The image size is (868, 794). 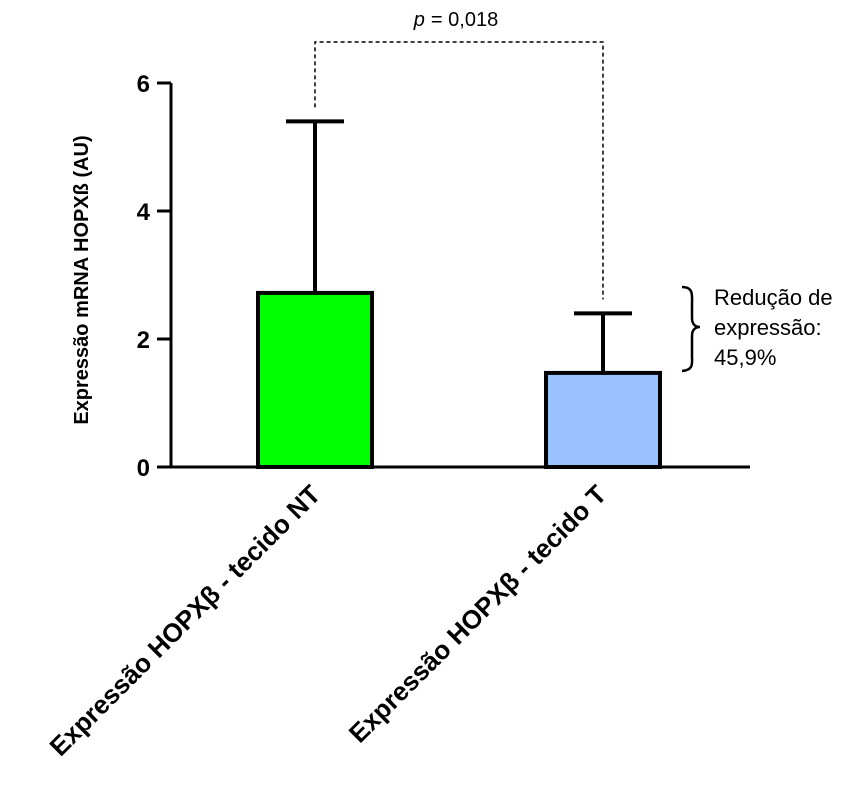 I want to click on significance-bracket-line, so click(x=459, y=170).